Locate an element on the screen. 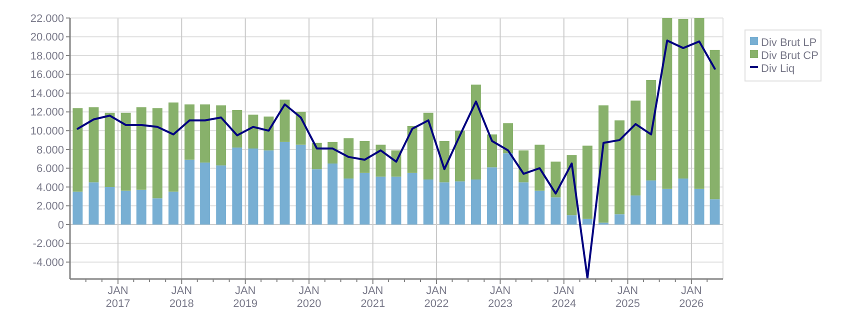  legend-label: Div Liq is located at coordinates (778, 68).